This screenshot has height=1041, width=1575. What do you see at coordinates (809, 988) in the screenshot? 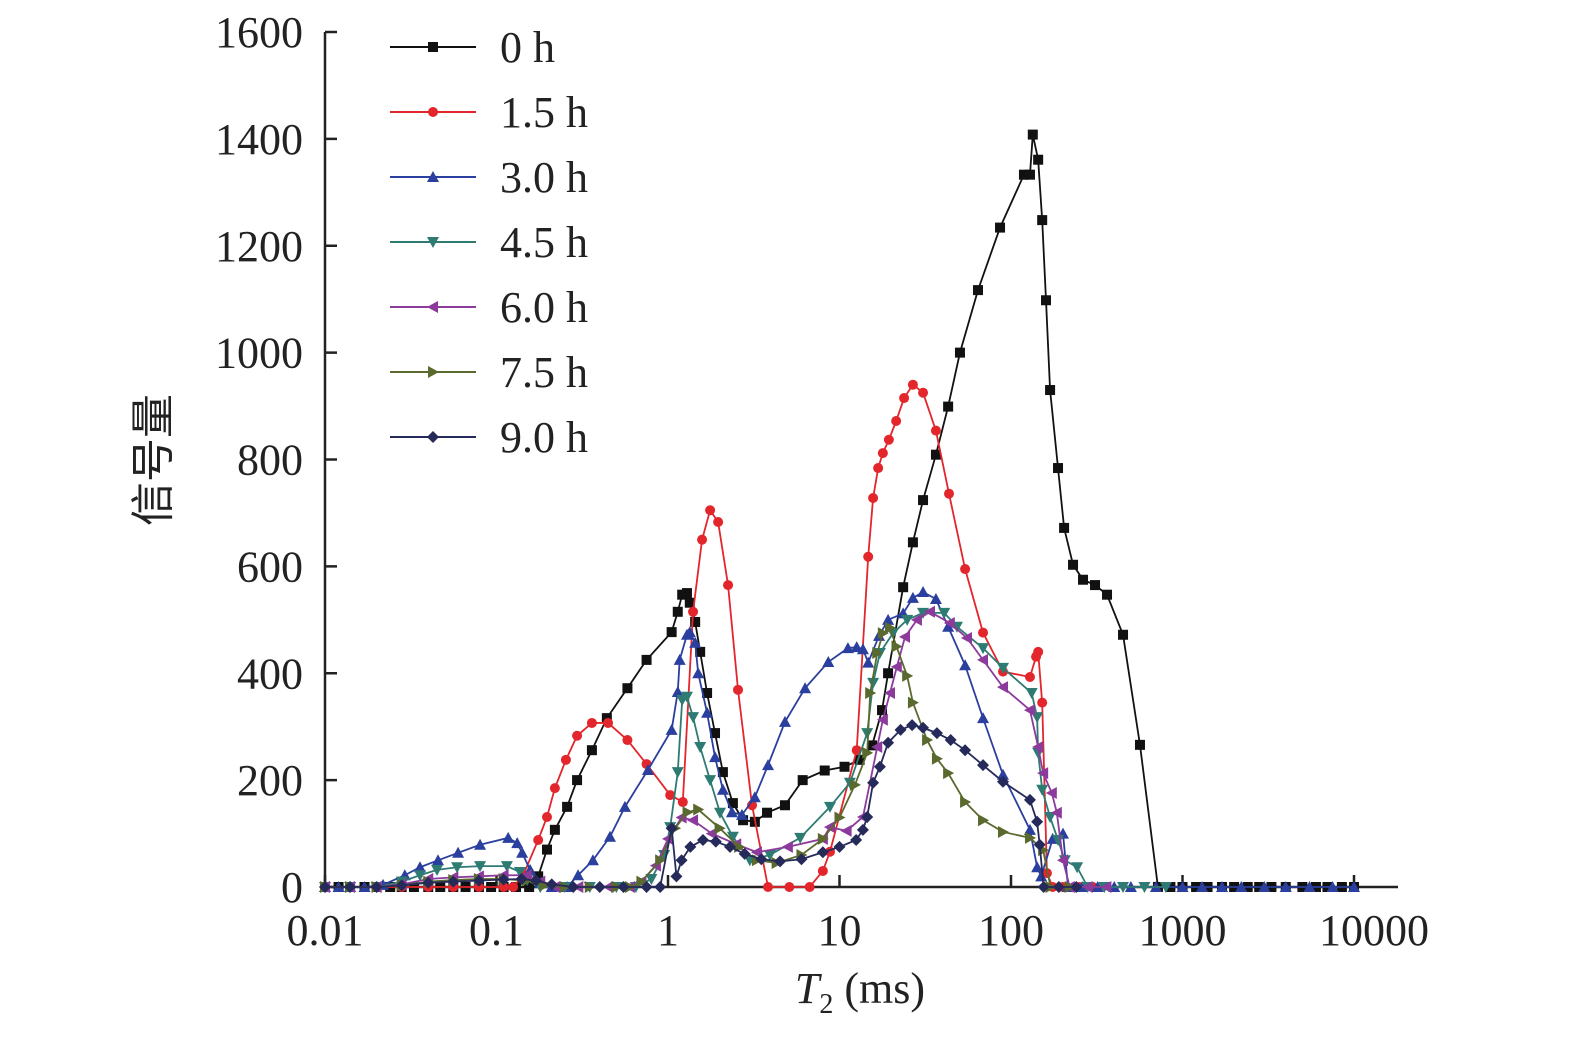
I see `x-axis-title-main: T` at bounding box center [809, 988].